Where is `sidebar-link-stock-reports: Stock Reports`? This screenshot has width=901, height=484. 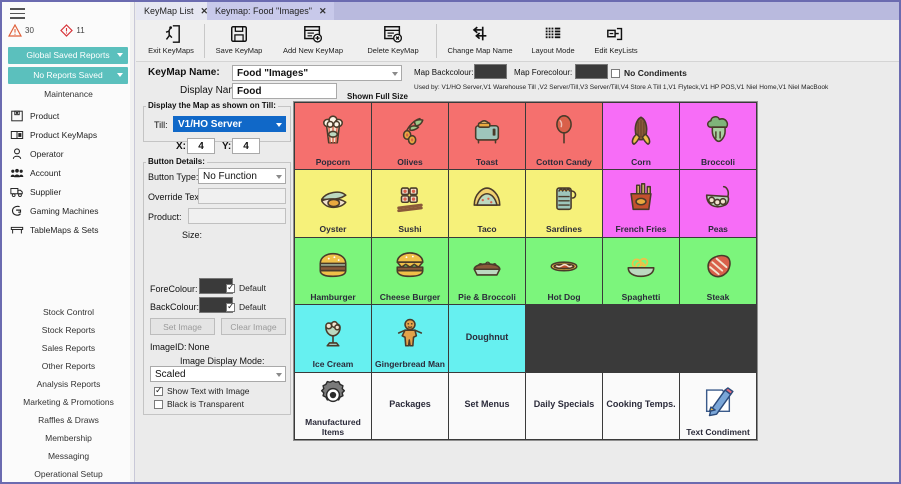 sidebar-link-stock-reports: Stock Reports is located at coordinates (68, 330).